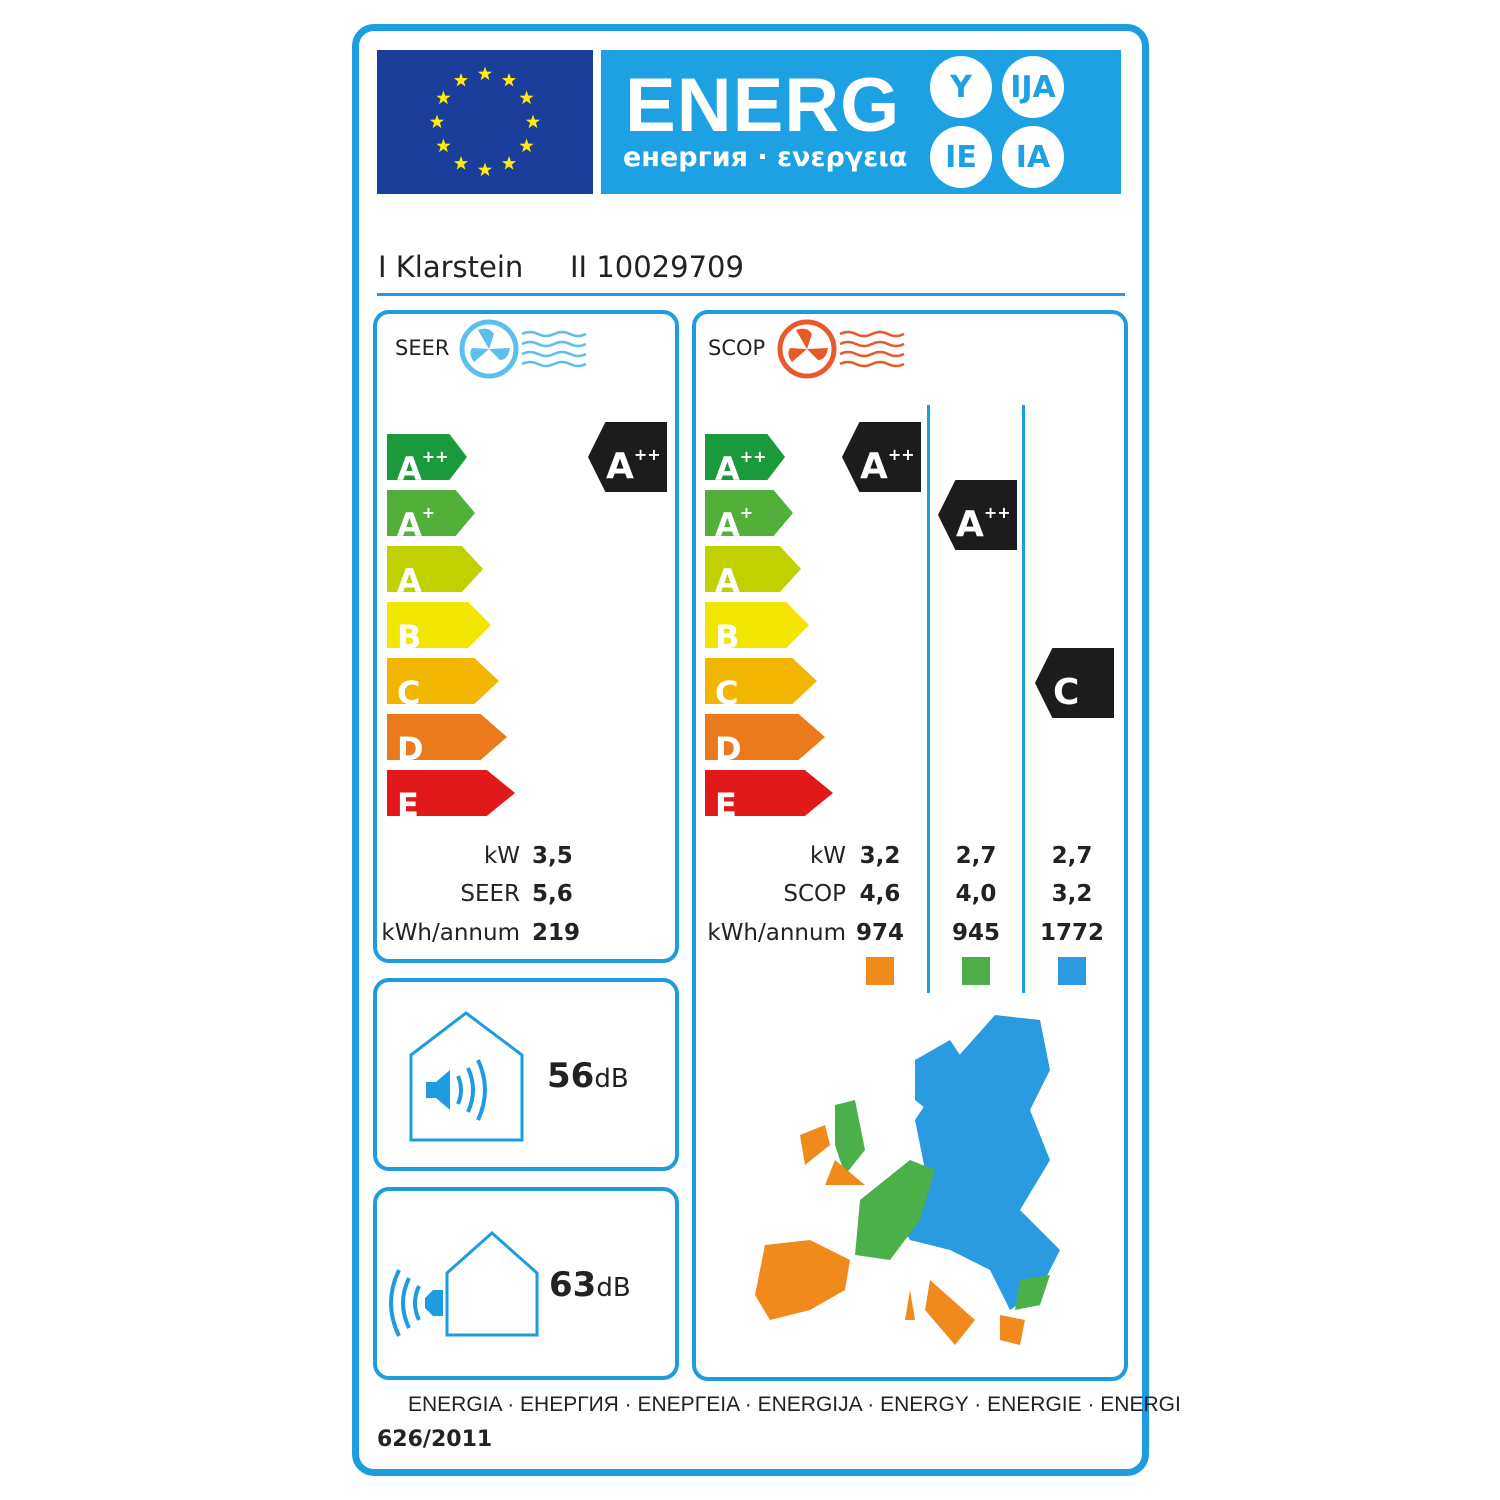 Image resolution: width=1500 pixels, height=1500 pixels. What do you see at coordinates (450, 933) in the screenshot?
I see `cooling-kwh-label: kWh/annum` at bounding box center [450, 933].